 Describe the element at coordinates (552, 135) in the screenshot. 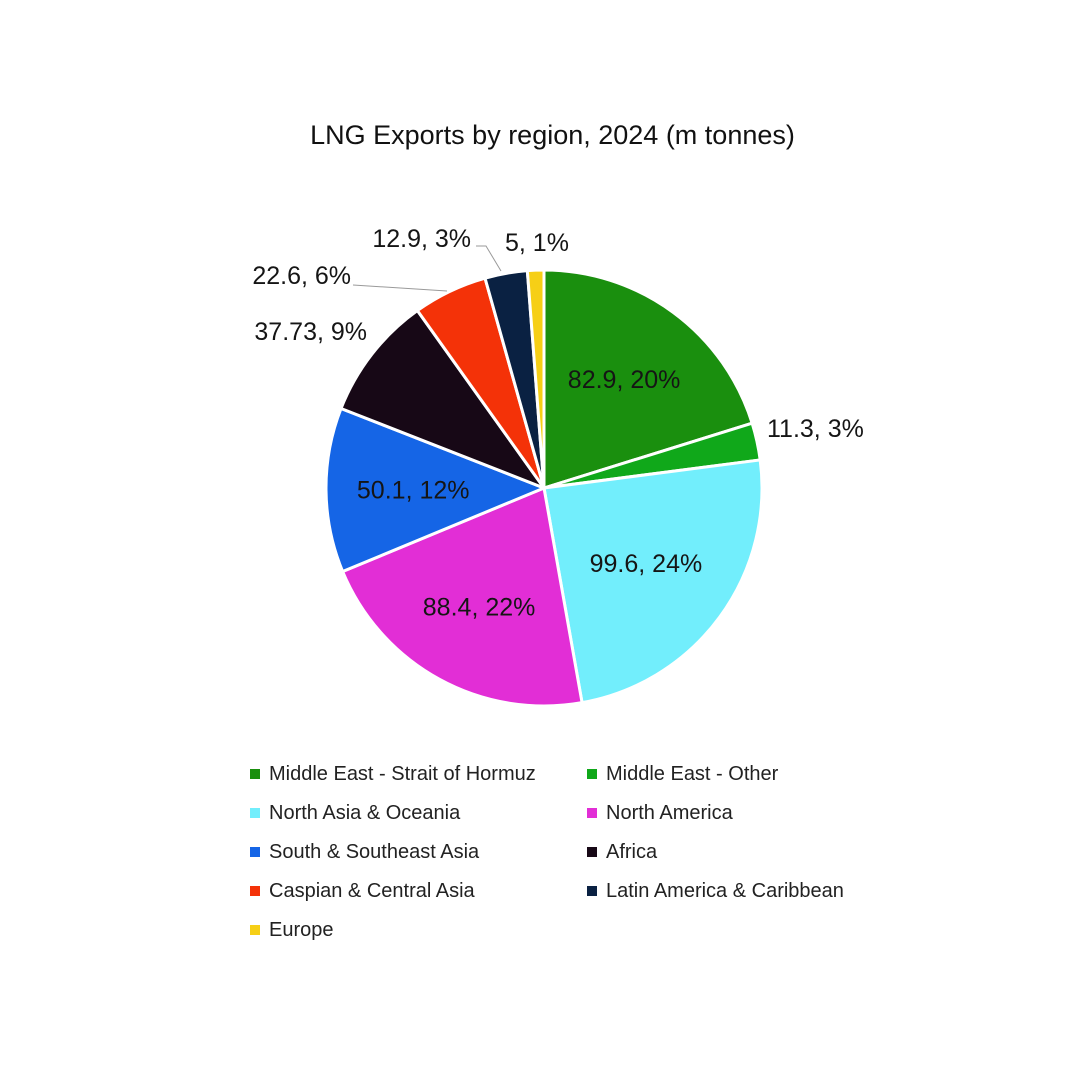

I see `chart-title: LNG Exports by region, 2024 (m tonnes)` at that location.